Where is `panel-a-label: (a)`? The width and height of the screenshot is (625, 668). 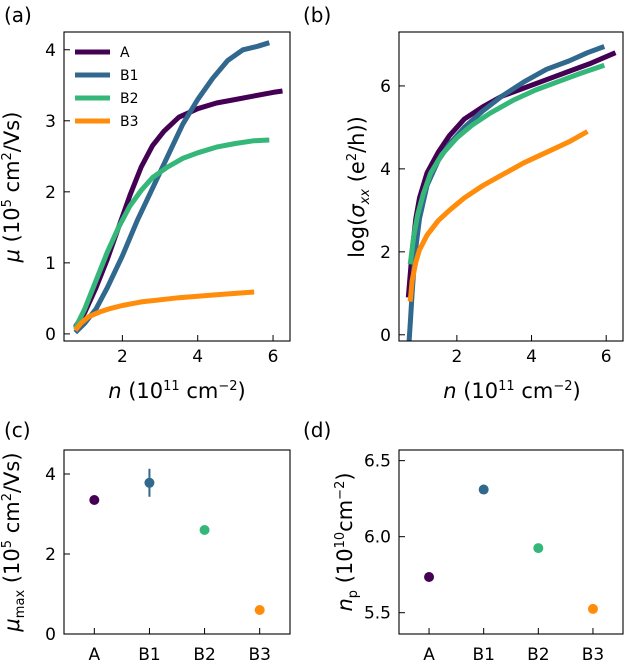 panel-a-label: (a) is located at coordinates (18, 15).